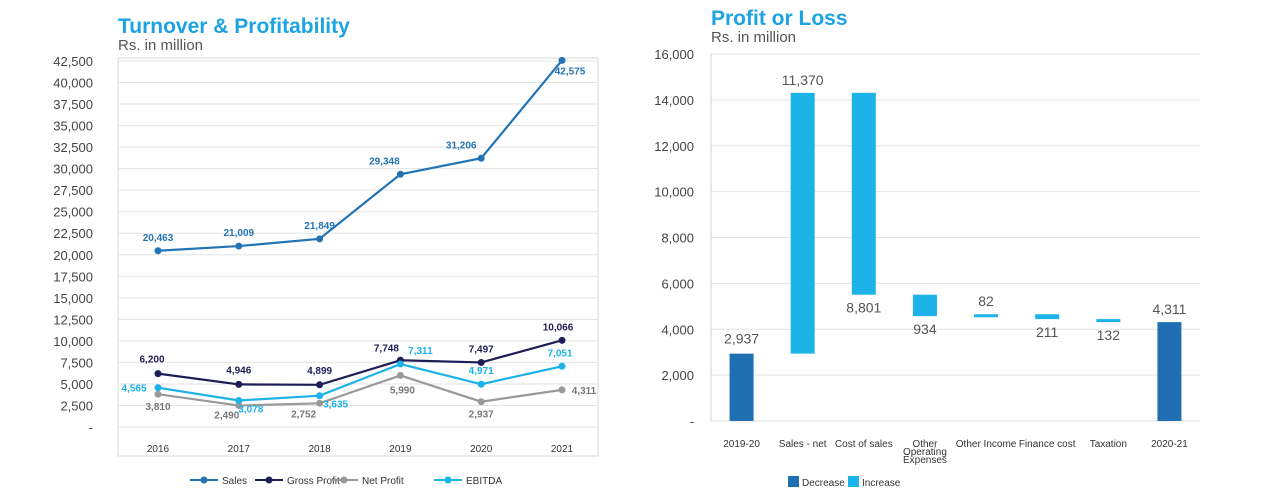 Image resolution: width=1280 pixels, height=503 pixels. I want to click on y-tick-label: 32,500, so click(73, 147).